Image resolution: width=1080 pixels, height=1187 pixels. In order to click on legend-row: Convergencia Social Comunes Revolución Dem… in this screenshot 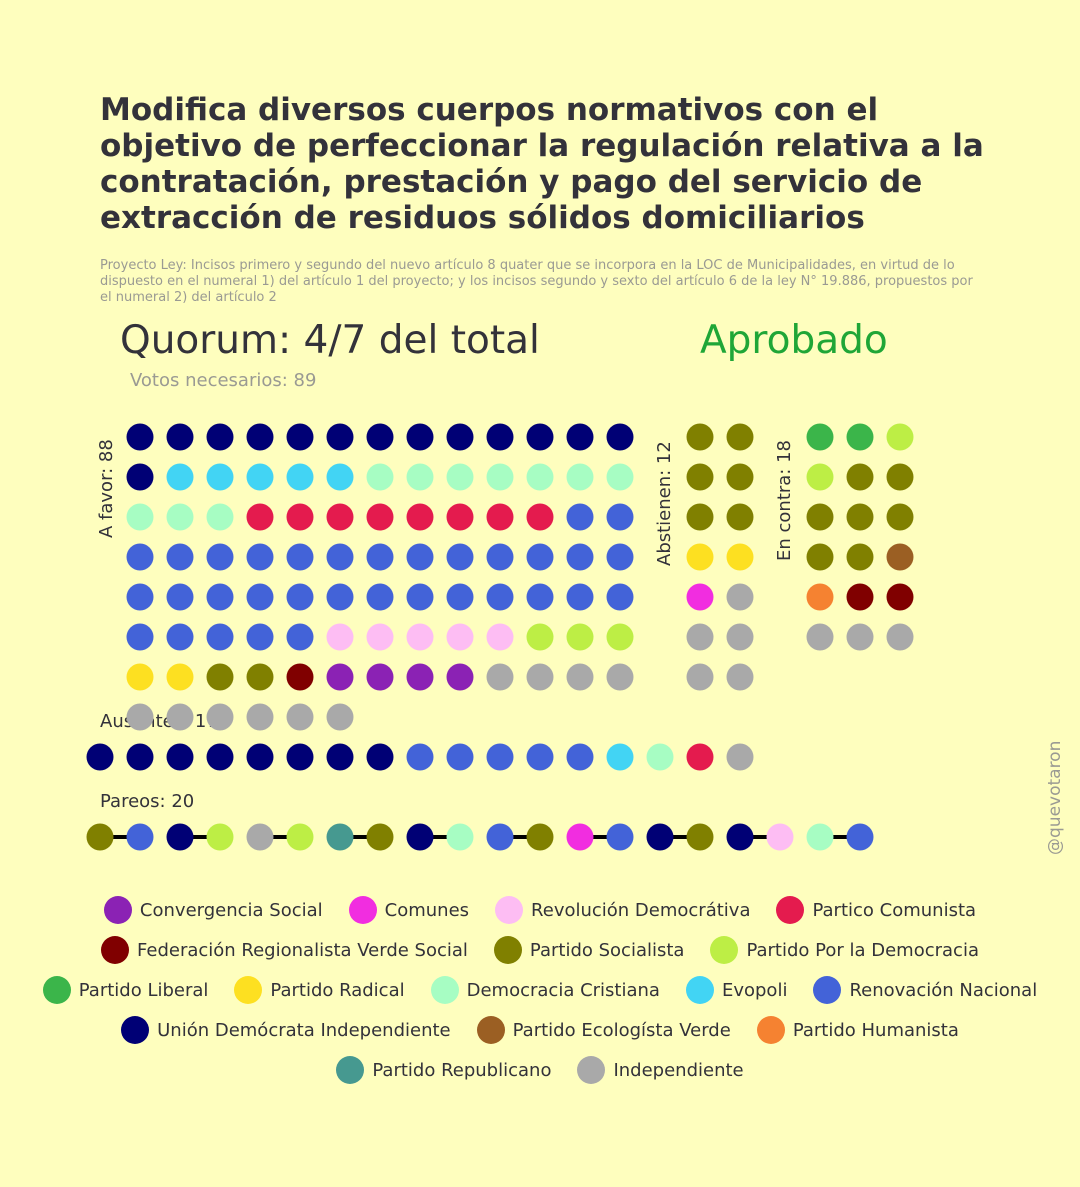, I will do `click(539, 910)`.